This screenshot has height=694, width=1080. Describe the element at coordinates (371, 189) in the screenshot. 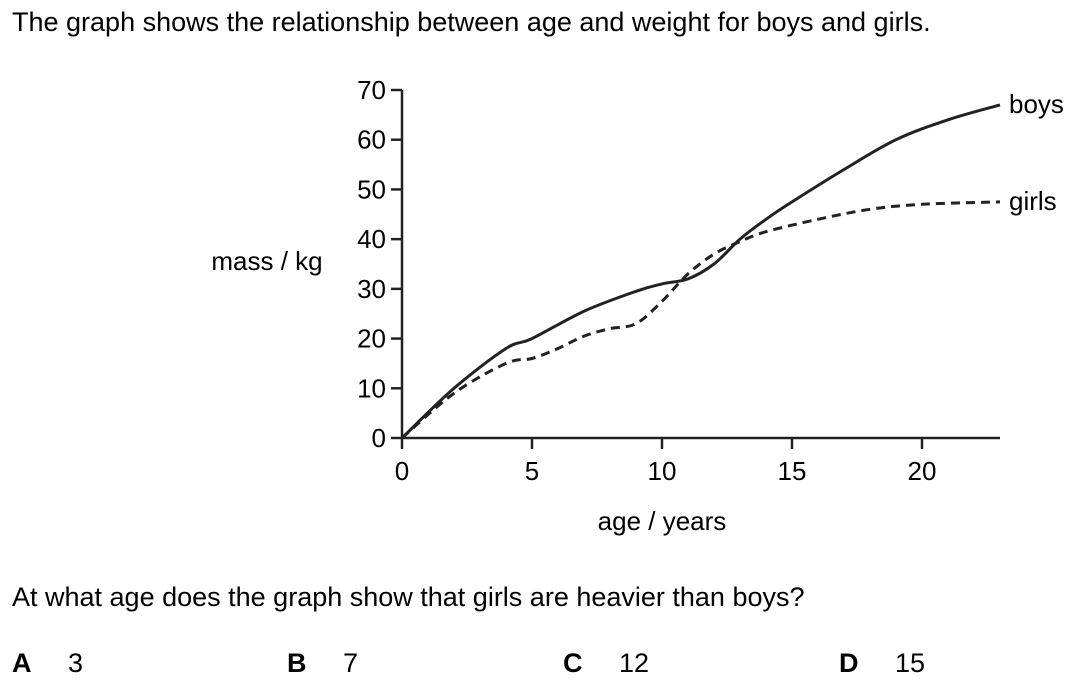

I see `y-tick-label: 50` at that location.